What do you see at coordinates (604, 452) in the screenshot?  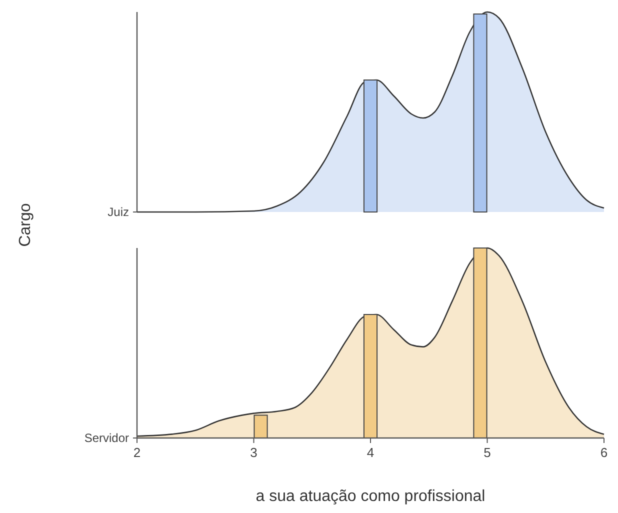 I see `x-tick-label: 6` at bounding box center [604, 452].